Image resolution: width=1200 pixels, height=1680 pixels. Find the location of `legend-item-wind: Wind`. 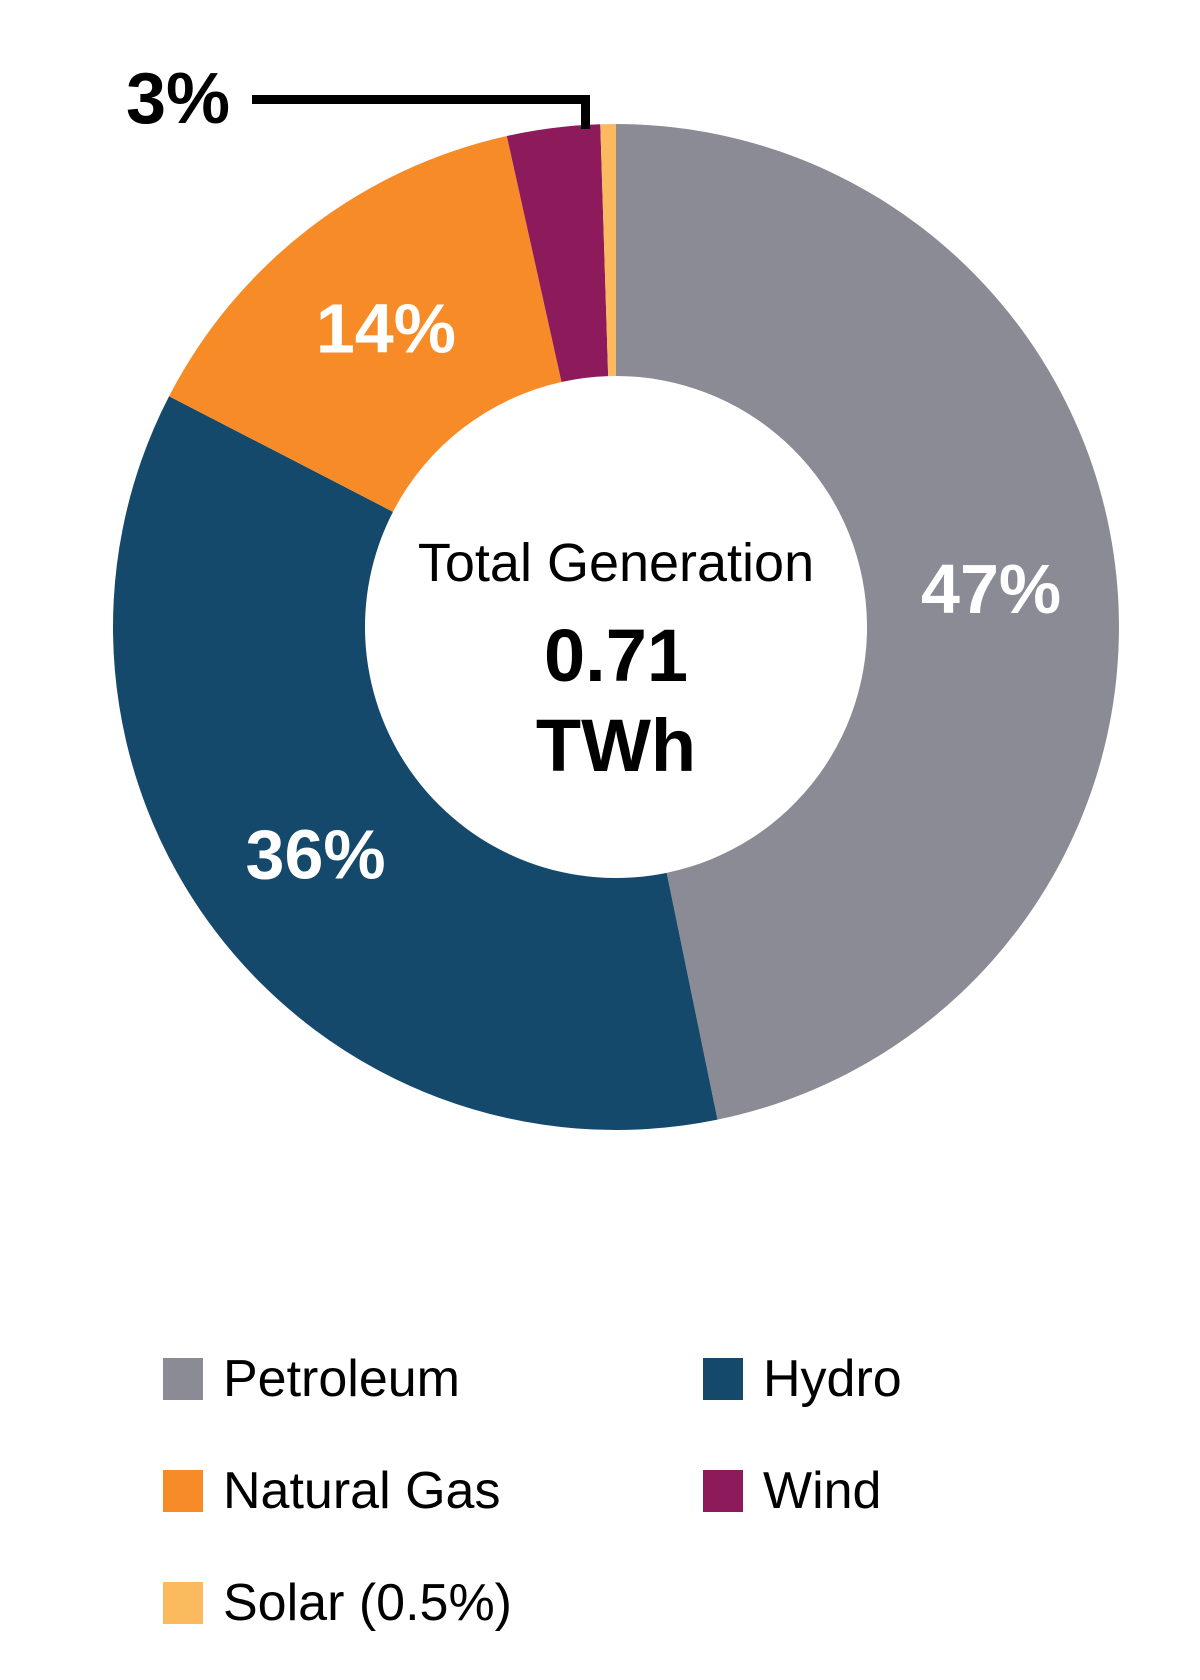

legend-item-wind: Wind is located at coordinates (923, 1491).